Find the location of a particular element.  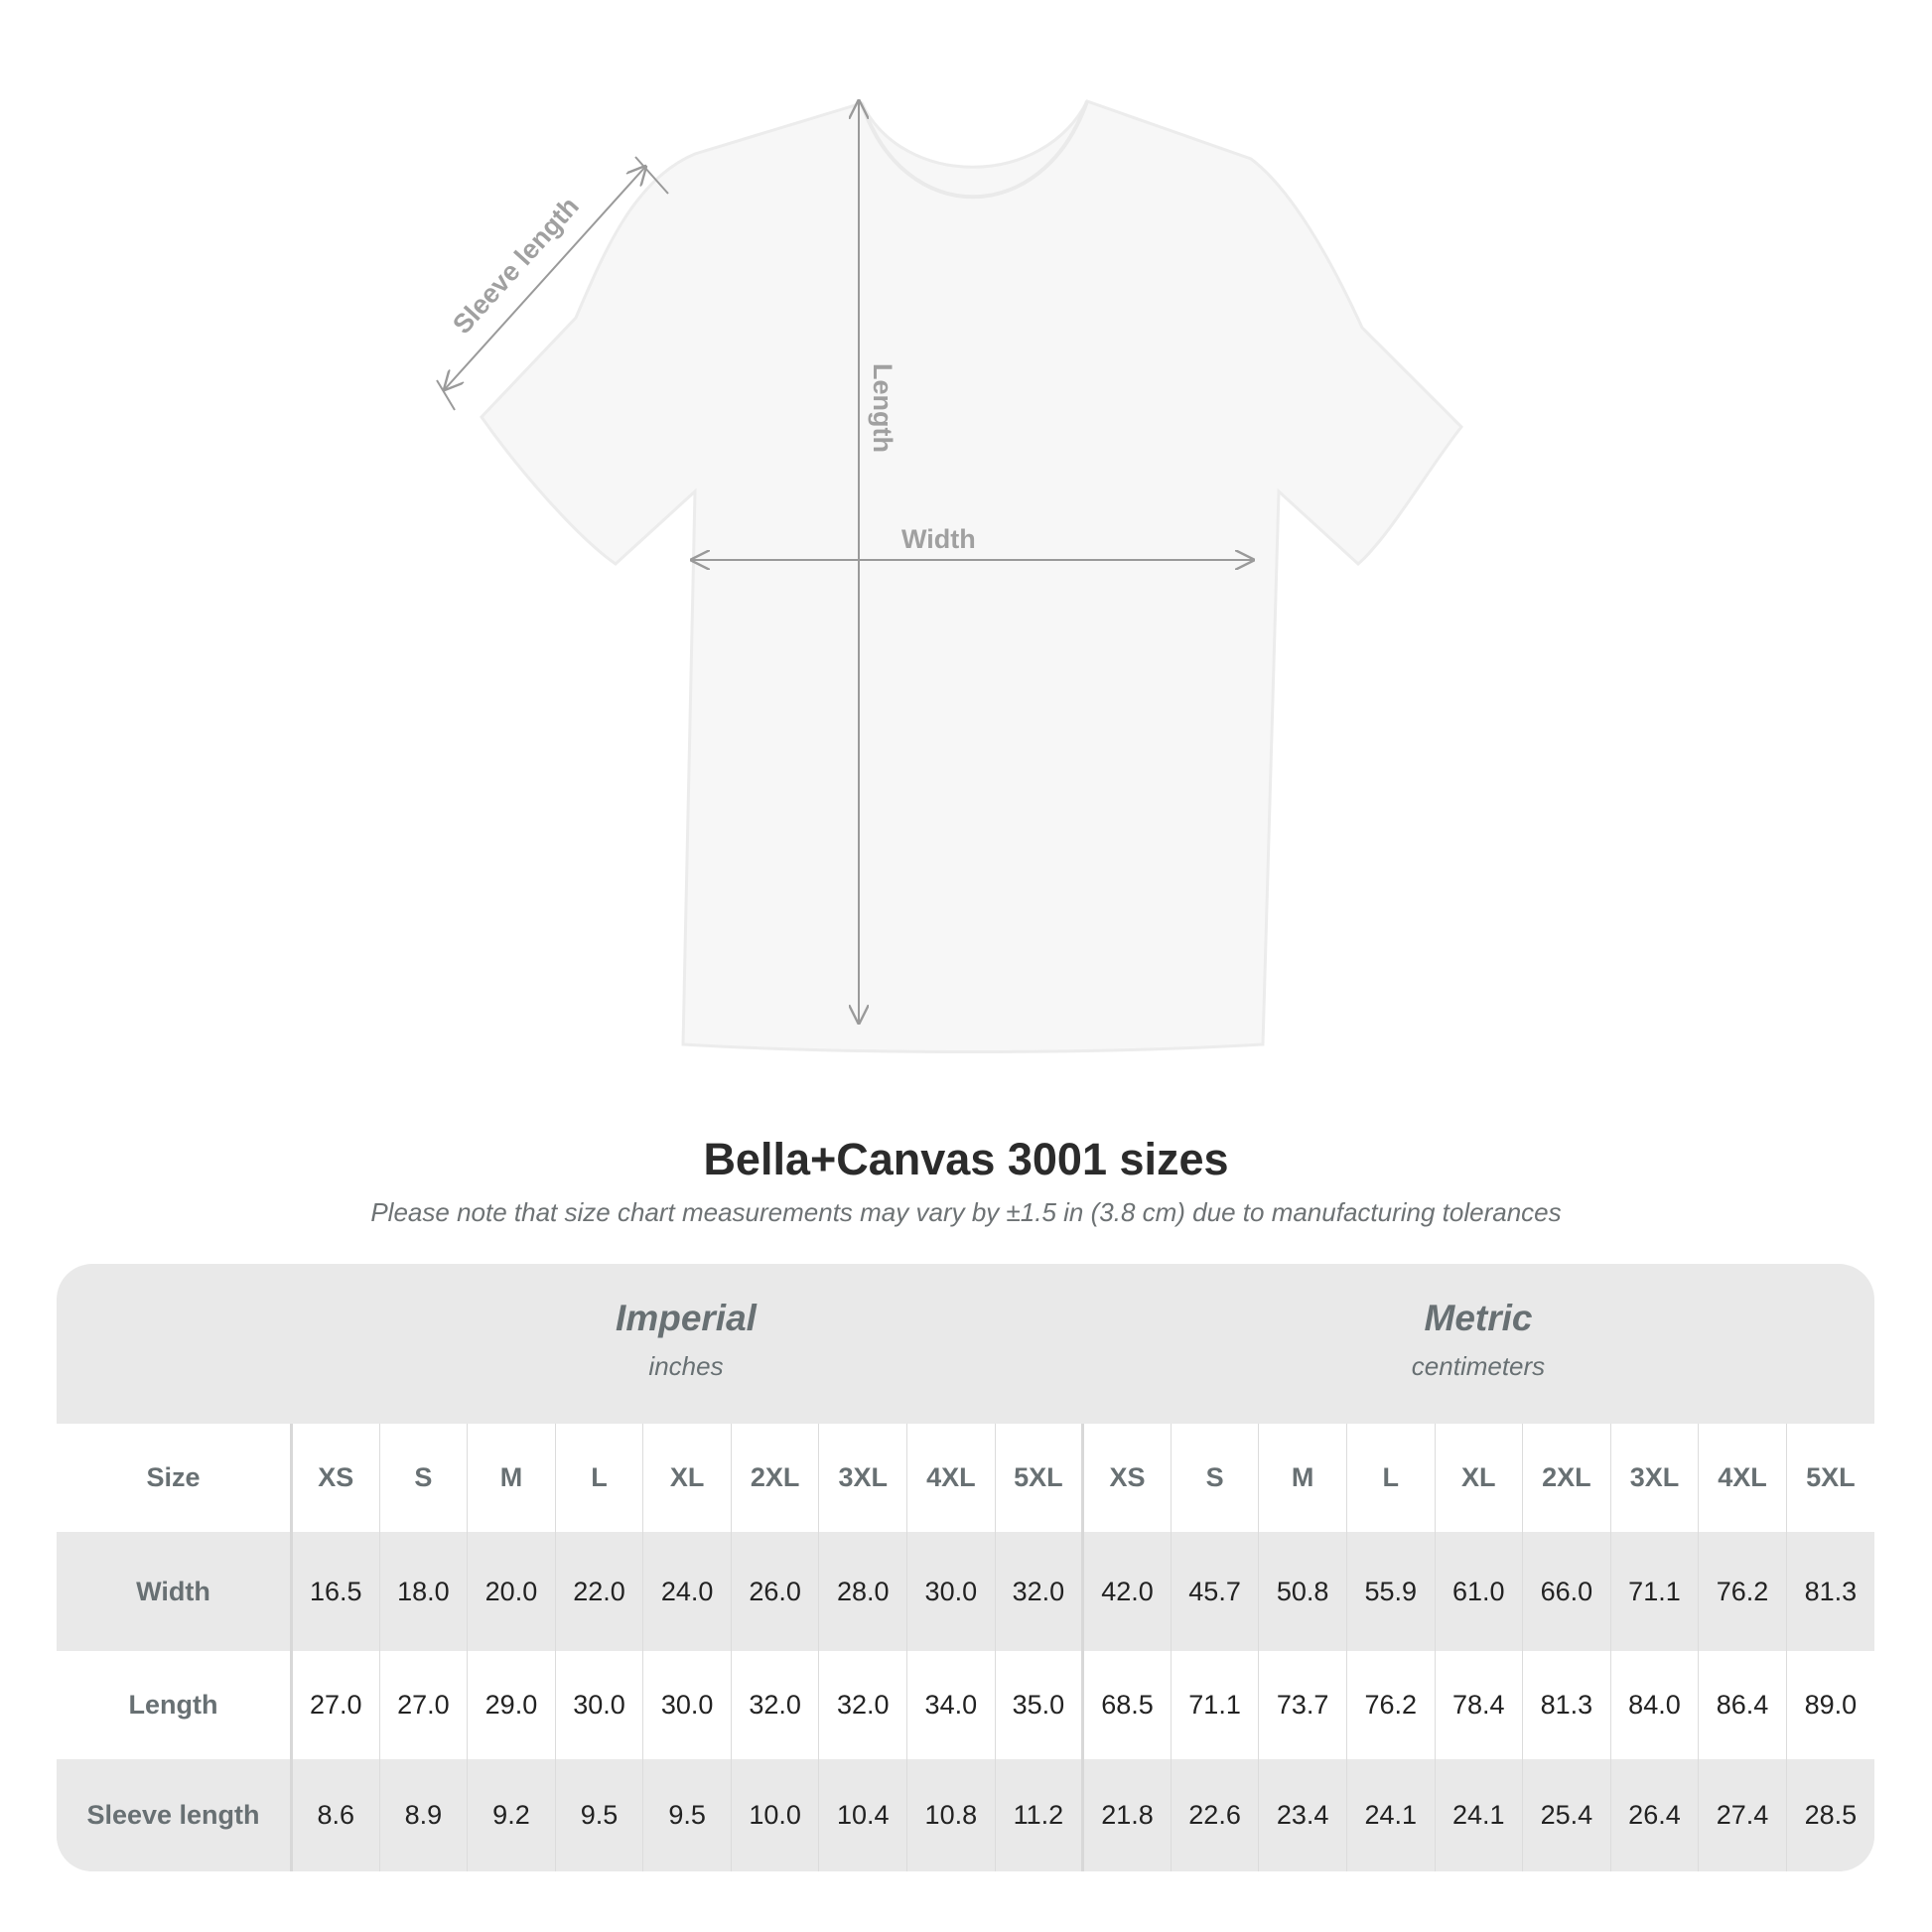

metric-cell: 22.6 is located at coordinates (1215, 1815).